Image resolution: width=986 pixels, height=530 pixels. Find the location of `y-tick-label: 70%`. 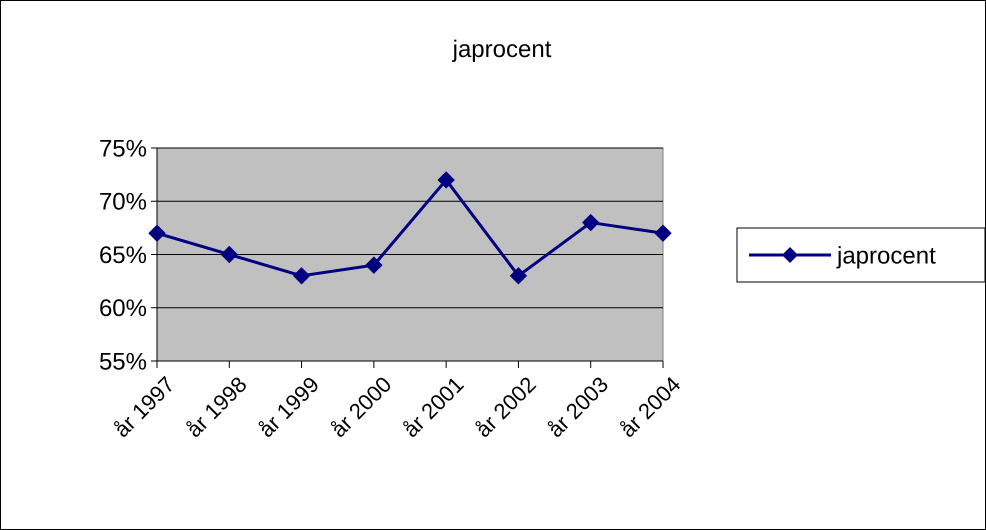

y-tick-label: 70% is located at coordinates (122, 202).